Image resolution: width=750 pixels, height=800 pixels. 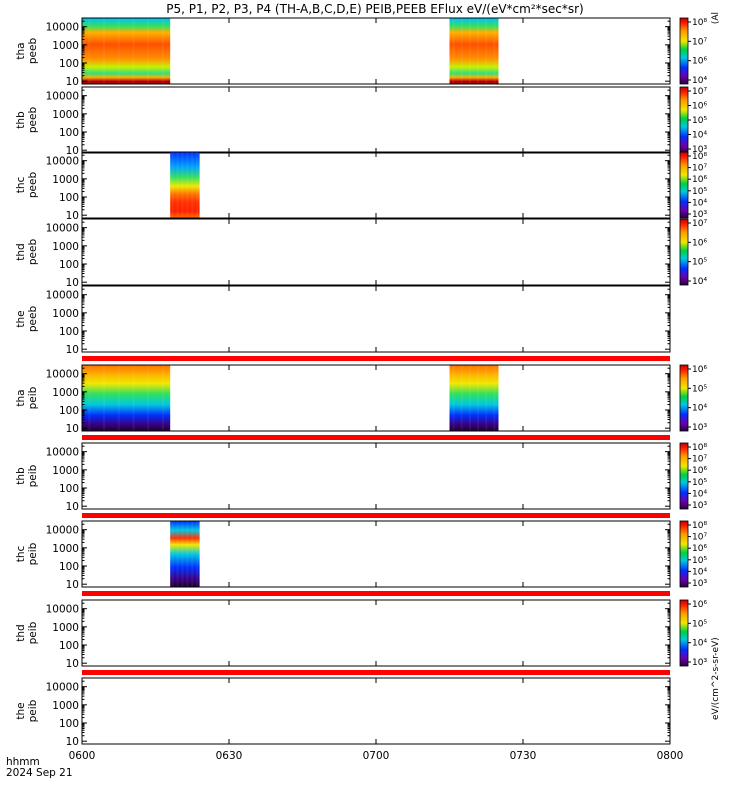 What do you see at coordinates (23, 762) in the screenshot?
I see `x-corner-label: hhmm` at bounding box center [23, 762].